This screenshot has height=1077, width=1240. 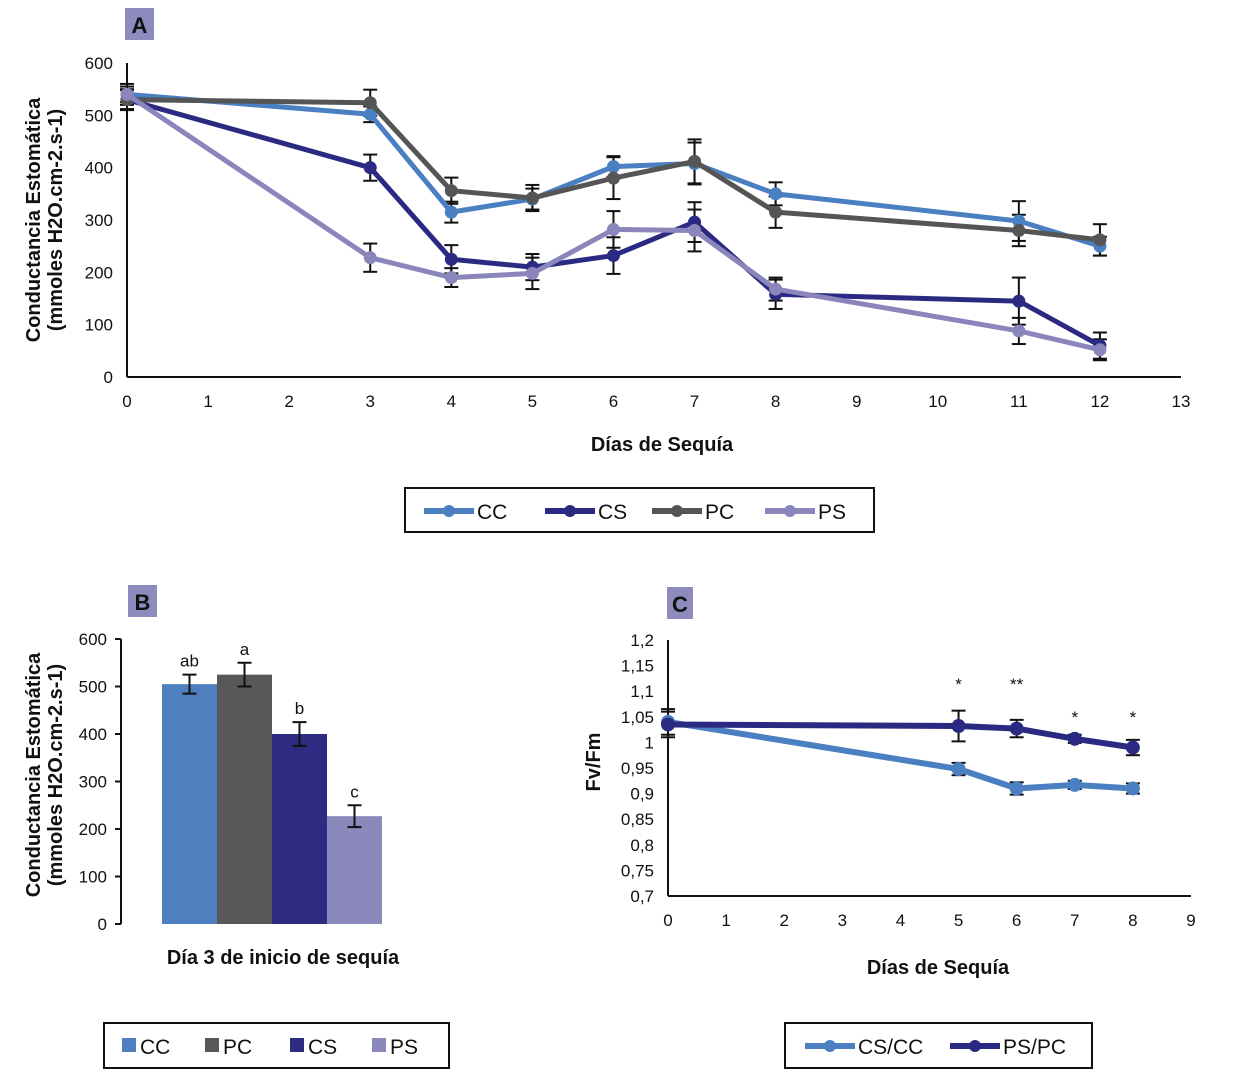 I want to click on panel-c-legend-marker-cs-cc, so click(x=830, y=1046).